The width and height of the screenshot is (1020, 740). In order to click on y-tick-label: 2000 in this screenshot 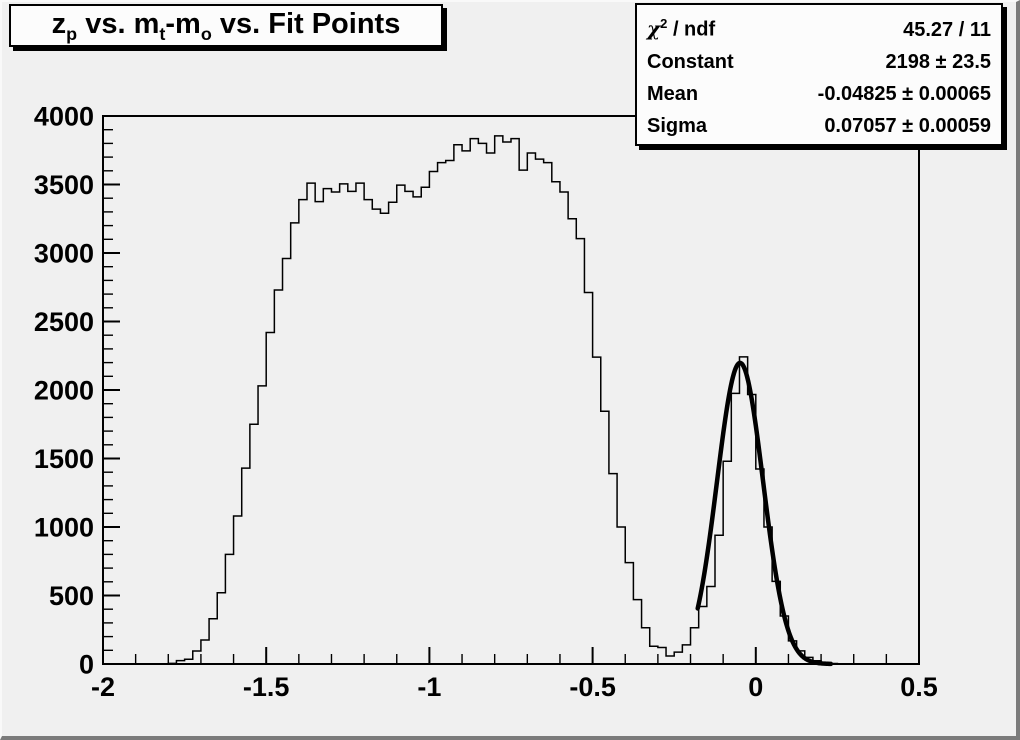, I will do `click(64, 390)`.